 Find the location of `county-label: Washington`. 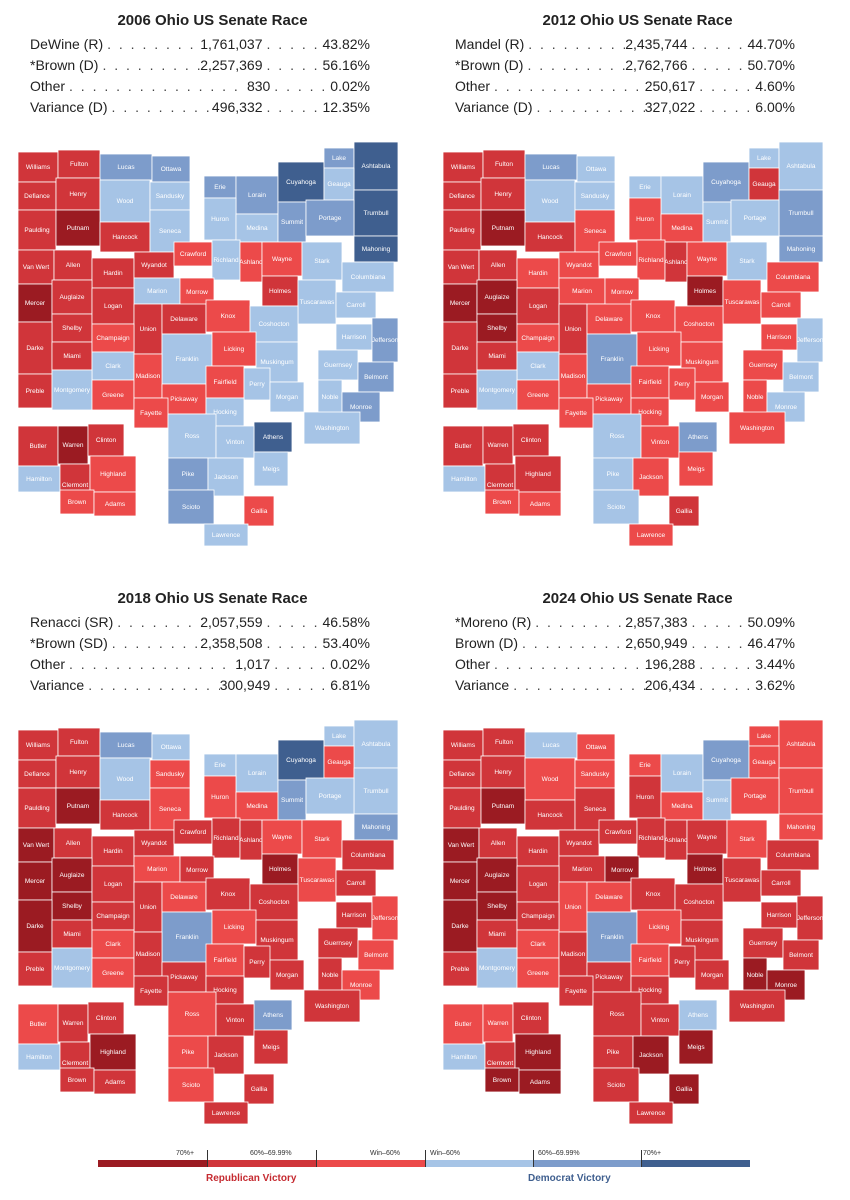

county-label: Washington is located at coordinates (757, 1006).